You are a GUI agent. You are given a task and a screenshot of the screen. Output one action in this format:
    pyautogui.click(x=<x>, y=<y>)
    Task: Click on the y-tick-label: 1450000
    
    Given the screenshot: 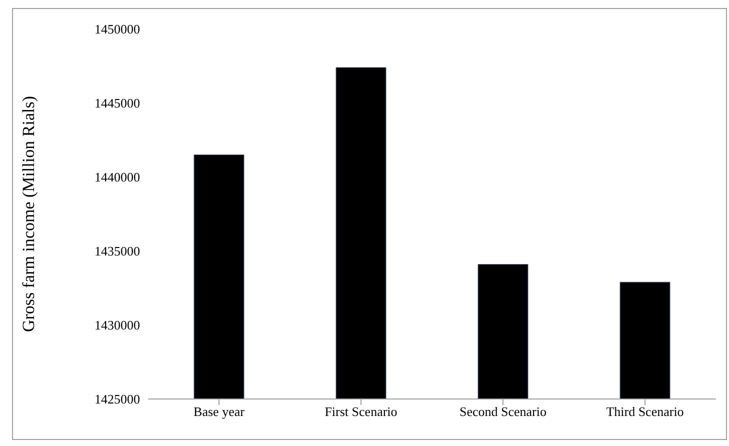 What is the action you would take?
    pyautogui.click(x=117, y=29)
    